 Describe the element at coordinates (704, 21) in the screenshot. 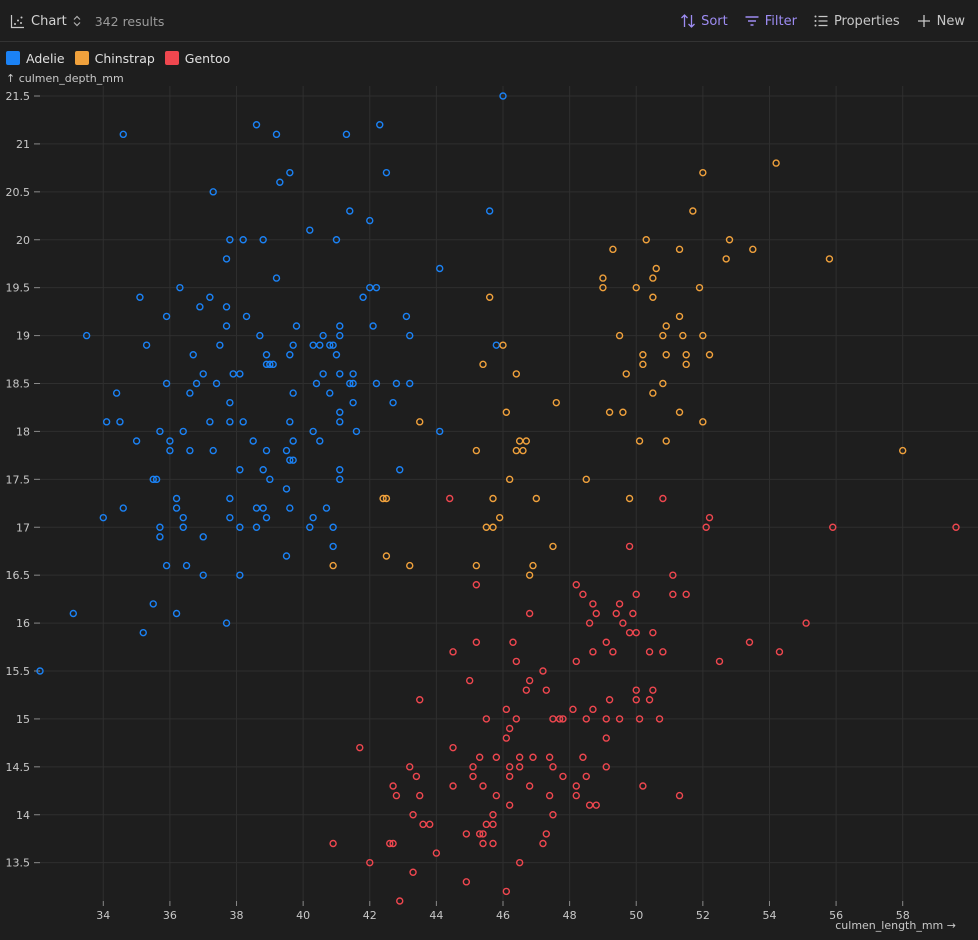

I see `sort-button: Sort` at that location.